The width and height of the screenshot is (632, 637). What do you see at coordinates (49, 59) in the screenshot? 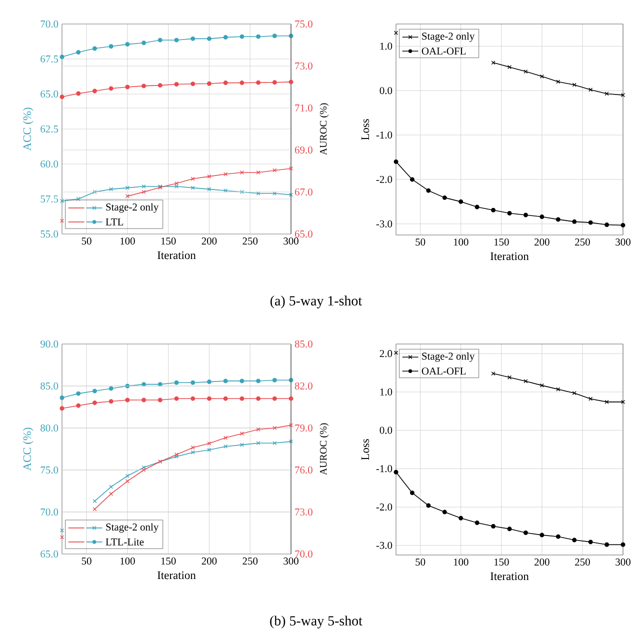
I see `y-tick-label: 67.5` at bounding box center [49, 59].